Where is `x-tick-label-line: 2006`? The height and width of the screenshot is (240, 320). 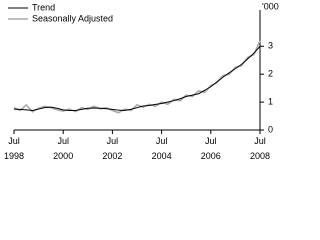 x-tick-label-line: 2006 is located at coordinates (211, 156).